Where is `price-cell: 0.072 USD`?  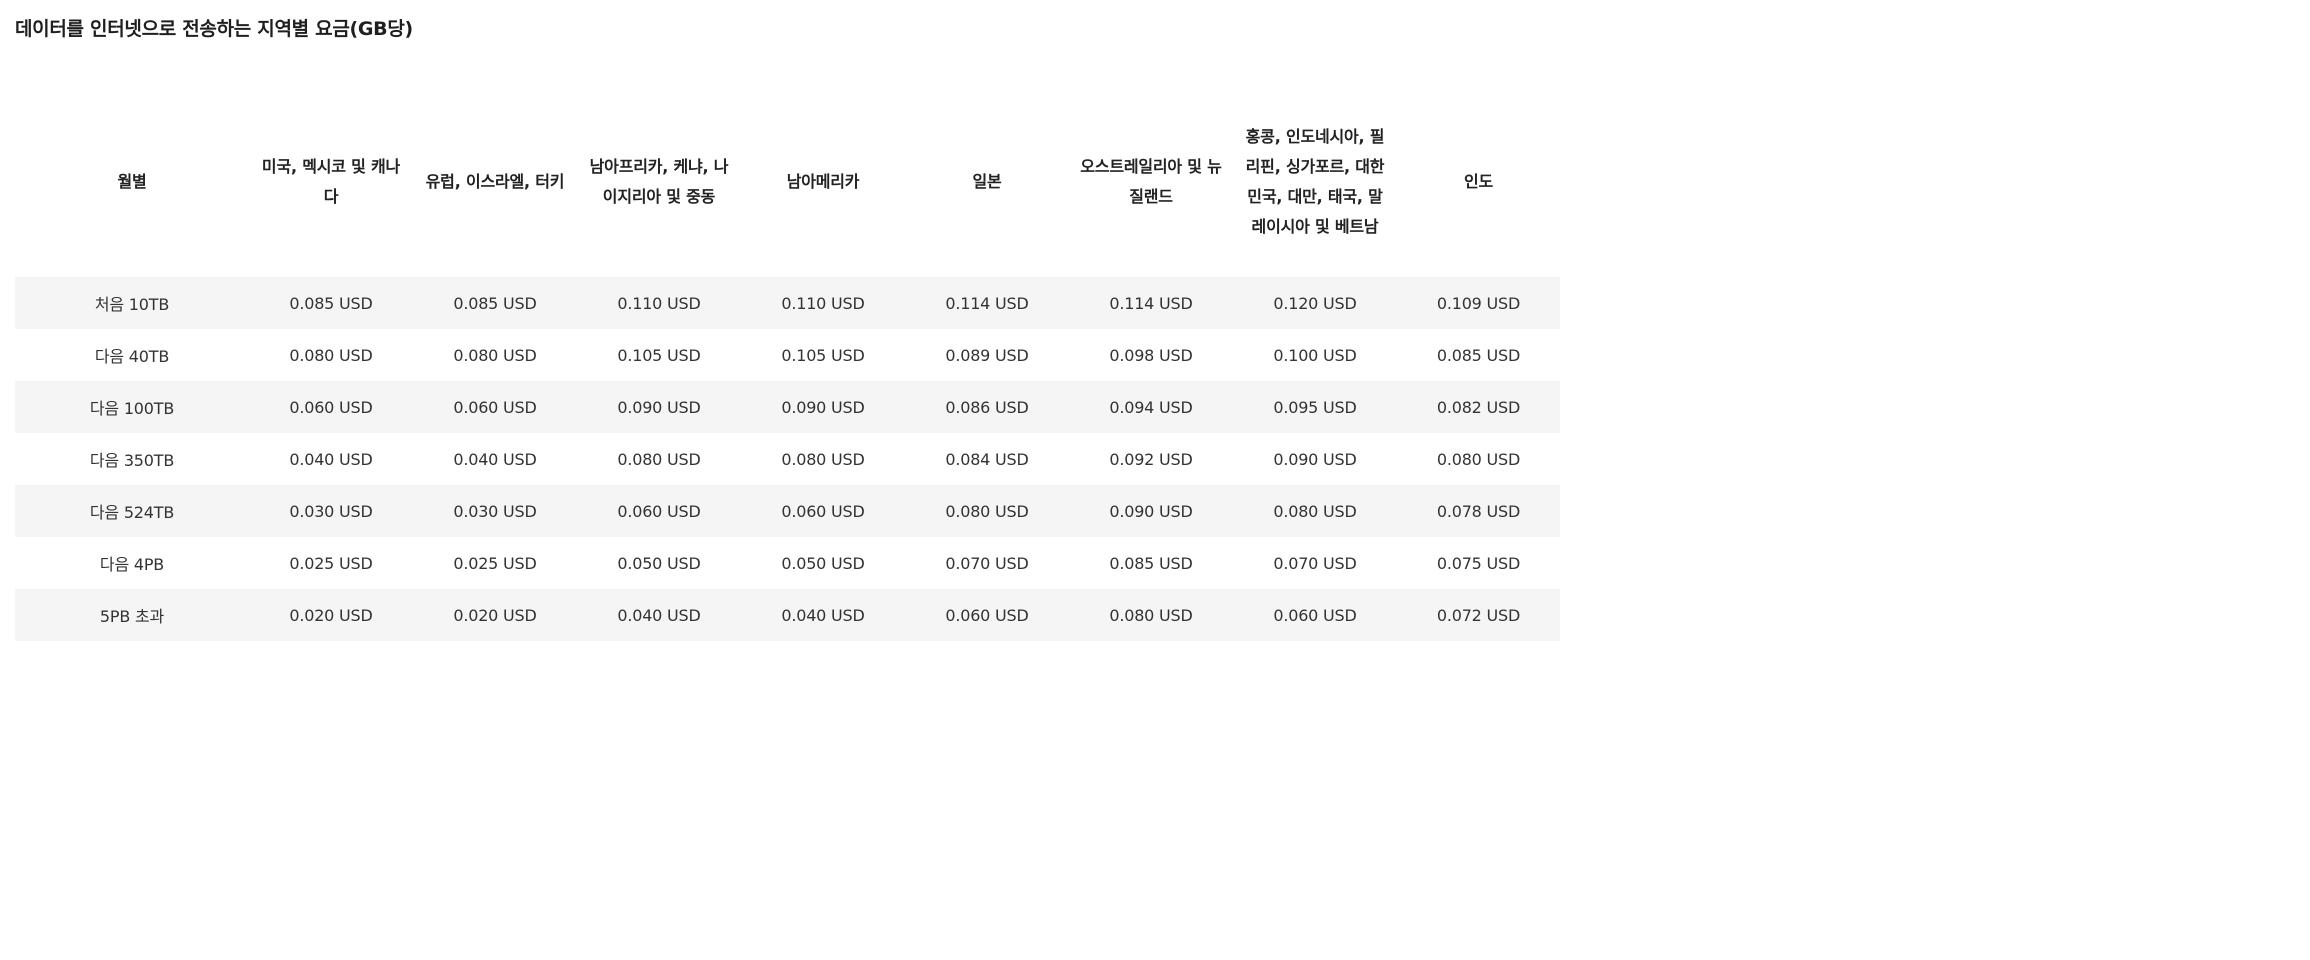 price-cell: 0.072 USD is located at coordinates (1478, 615).